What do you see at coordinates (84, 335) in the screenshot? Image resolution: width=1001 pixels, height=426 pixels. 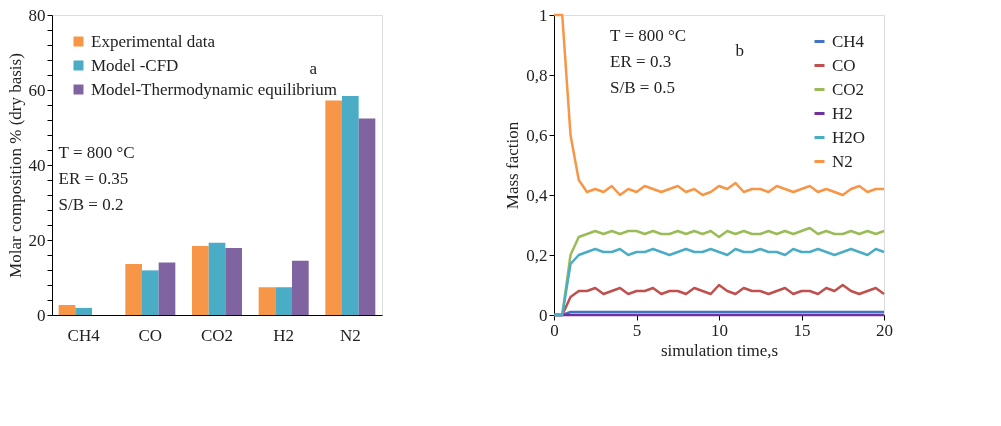 I see `x-tick-label: CH4` at bounding box center [84, 335].